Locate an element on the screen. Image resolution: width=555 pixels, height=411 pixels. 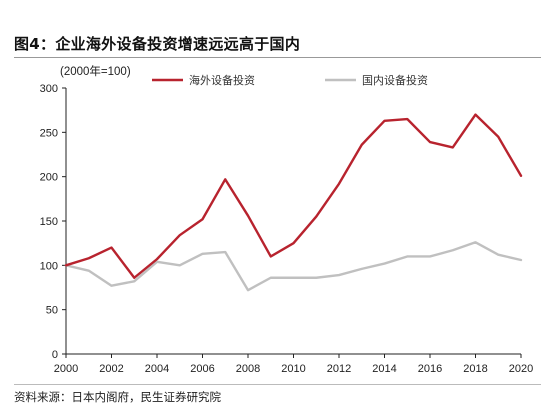
x-tick-label: 2010 is located at coordinates (293, 369).